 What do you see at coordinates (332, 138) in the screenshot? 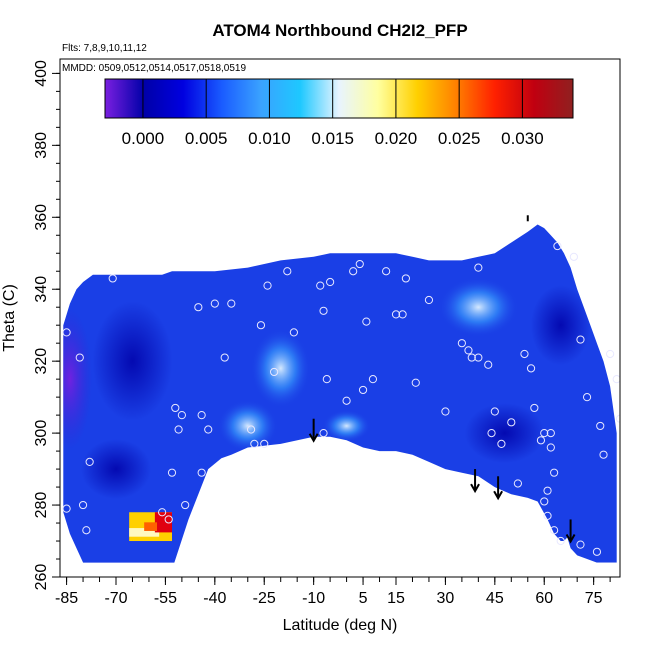
I see `colorbar-tick-label: 0.015` at bounding box center [332, 138].